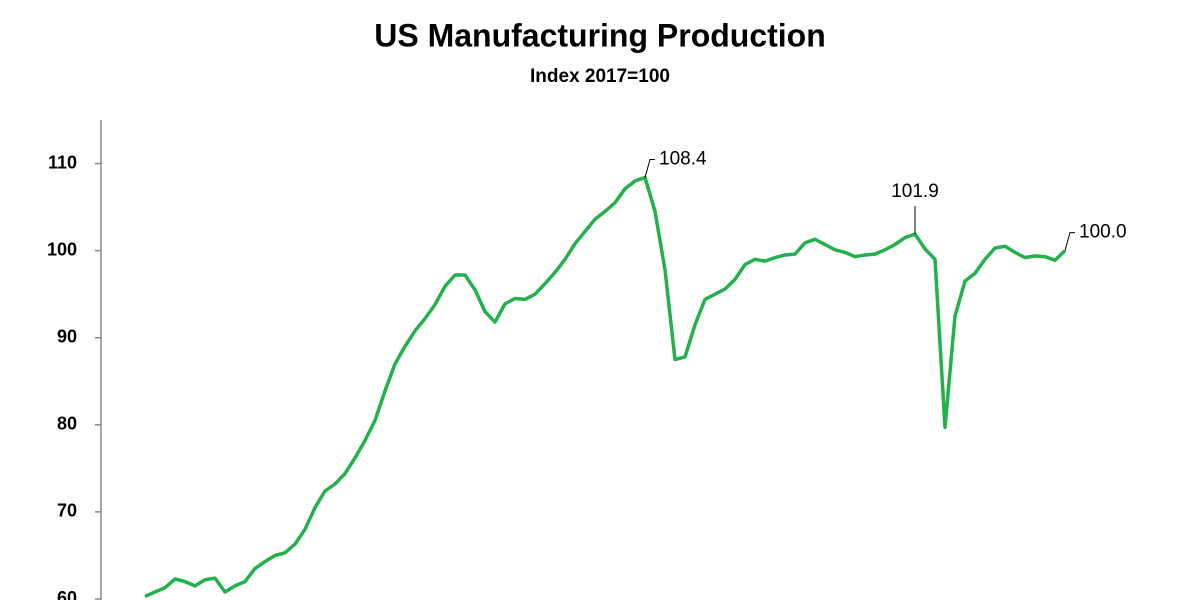 The width and height of the screenshot is (1200, 600). What do you see at coordinates (67, 511) in the screenshot?
I see `y-tick-label: 70` at bounding box center [67, 511].